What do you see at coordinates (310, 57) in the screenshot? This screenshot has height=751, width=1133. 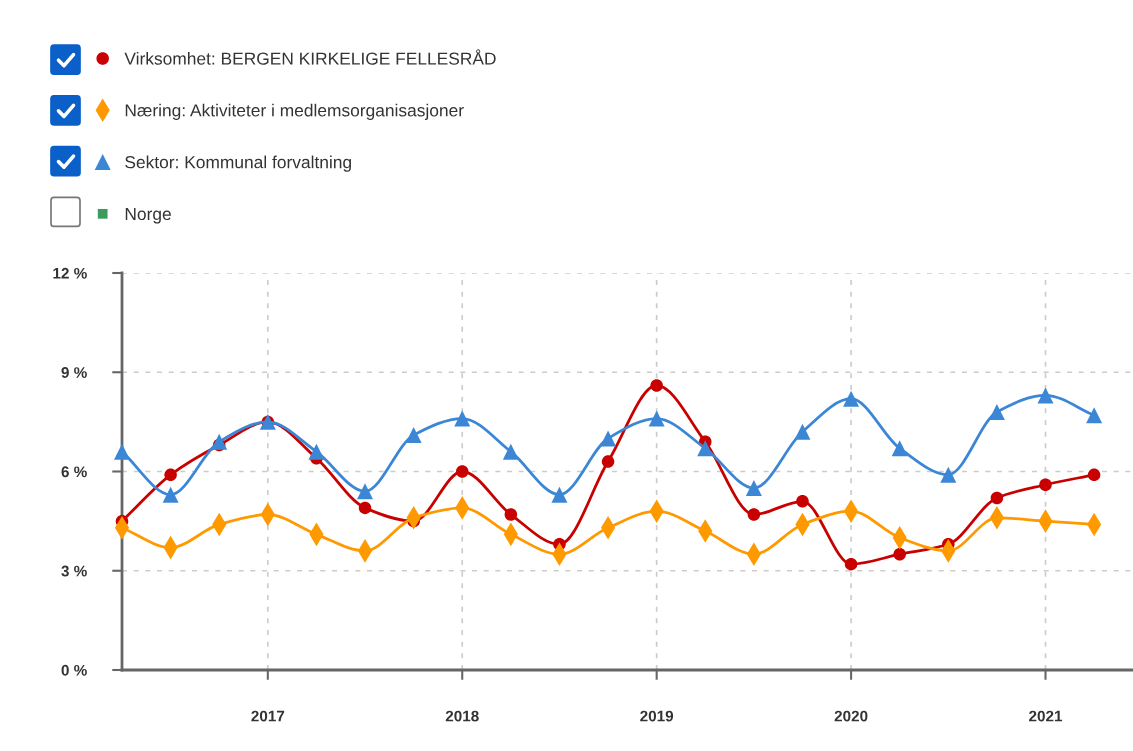 I see `legend-label: Virksomhet: BERGEN KIRKELIGE FELLESRÅD` at bounding box center [310, 57].